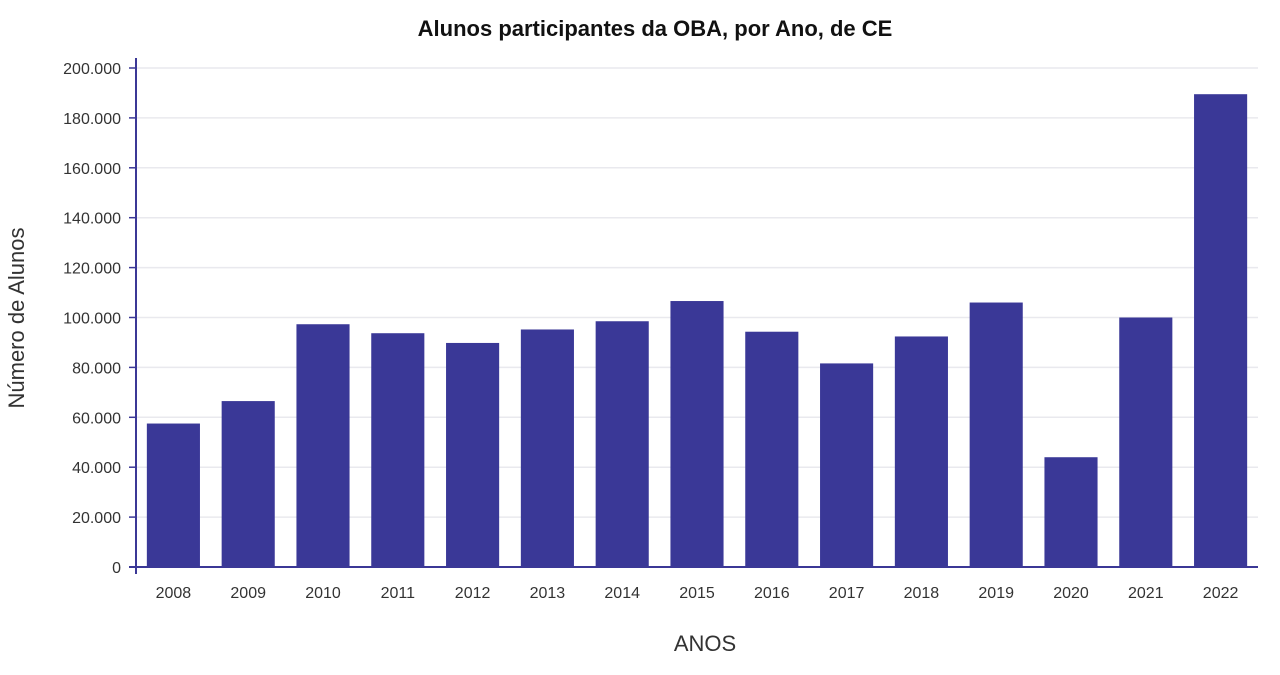 The height and width of the screenshot is (675, 1280). Describe the element at coordinates (173, 495) in the screenshot. I see `bar-2008` at that location.